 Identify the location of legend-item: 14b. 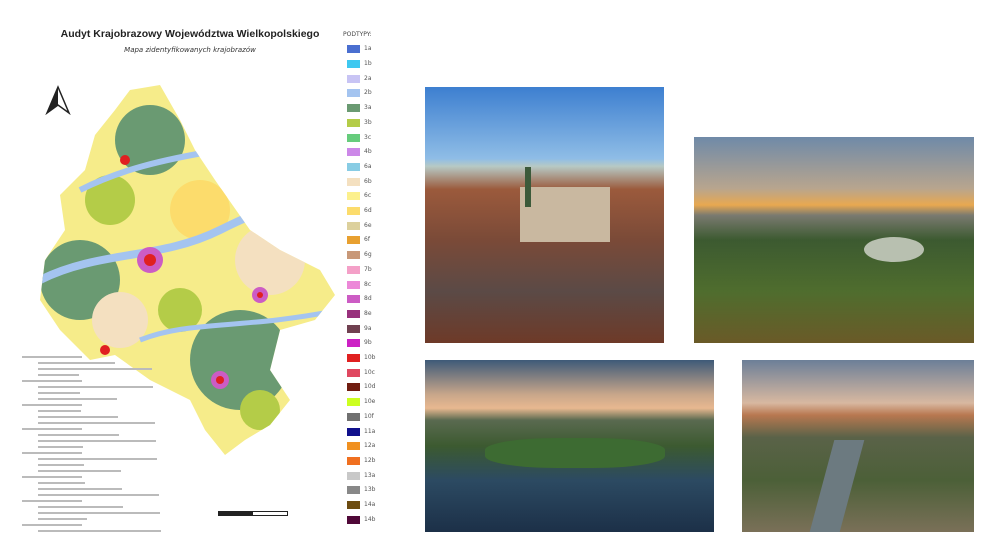
(361, 519).